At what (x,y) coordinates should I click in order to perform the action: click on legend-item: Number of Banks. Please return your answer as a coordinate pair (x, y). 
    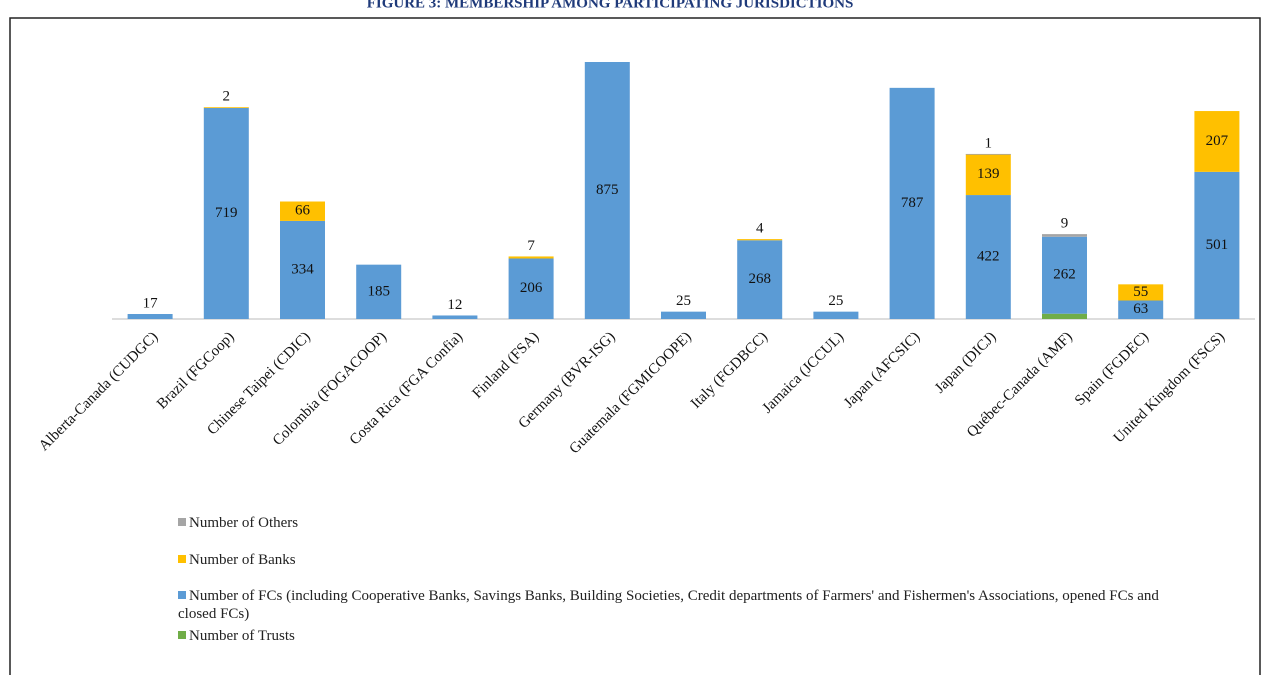
    Looking at the image, I should click on (678, 560).